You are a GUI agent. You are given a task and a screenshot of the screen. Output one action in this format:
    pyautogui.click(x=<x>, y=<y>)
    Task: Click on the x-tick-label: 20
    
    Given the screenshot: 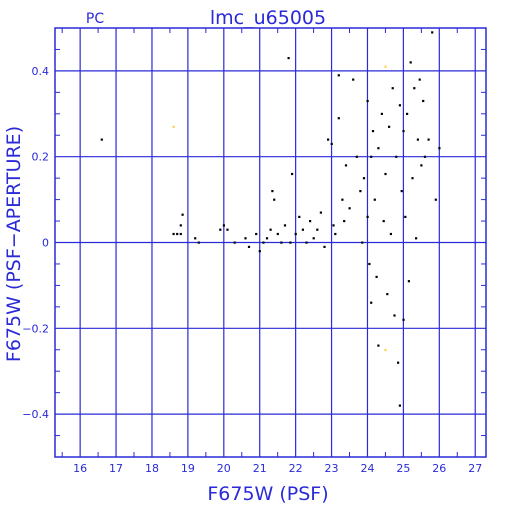 What is the action you would take?
    pyautogui.click(x=224, y=468)
    